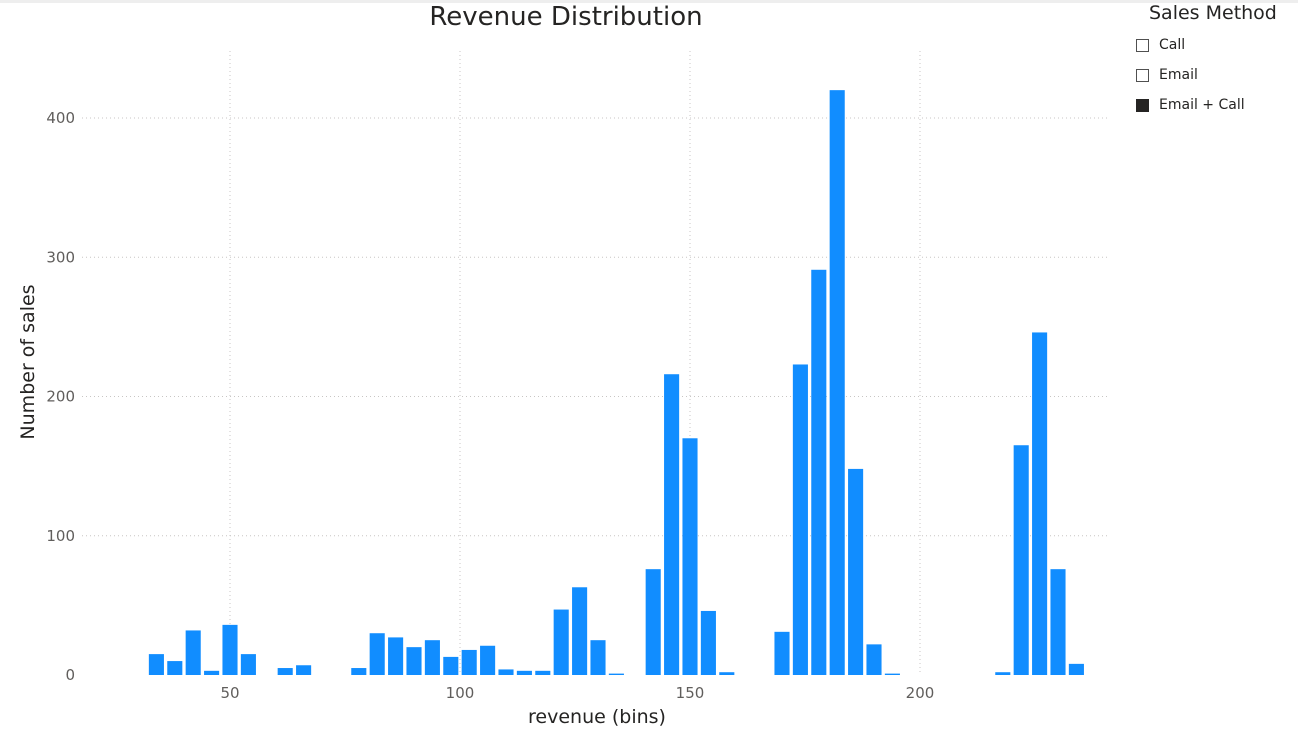  What do you see at coordinates (1216, 75) in the screenshot?
I see `legend-item-email: Email` at bounding box center [1216, 75].